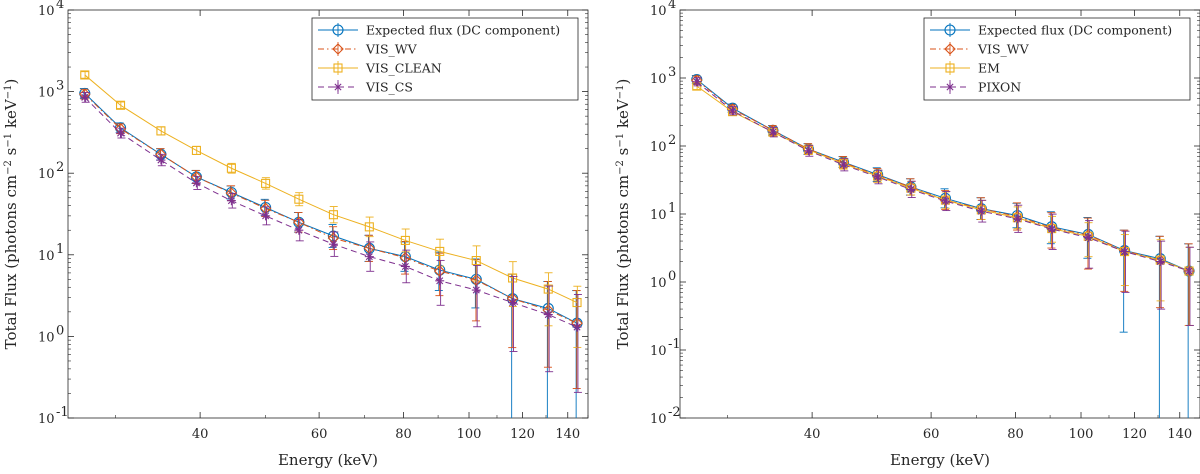 This screenshot has height=474, width=1200. I want to click on x-tick-label: 80, so click(1015, 434).